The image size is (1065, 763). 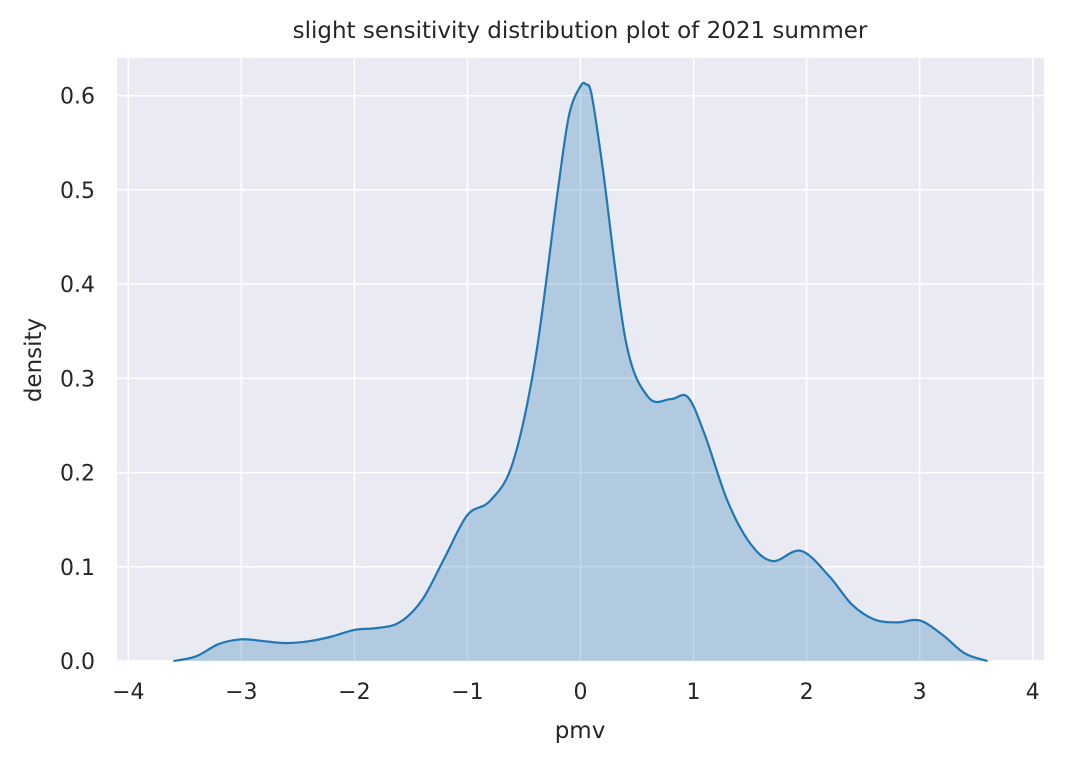 I want to click on y-tick-label: 0.2, so click(x=77, y=474).